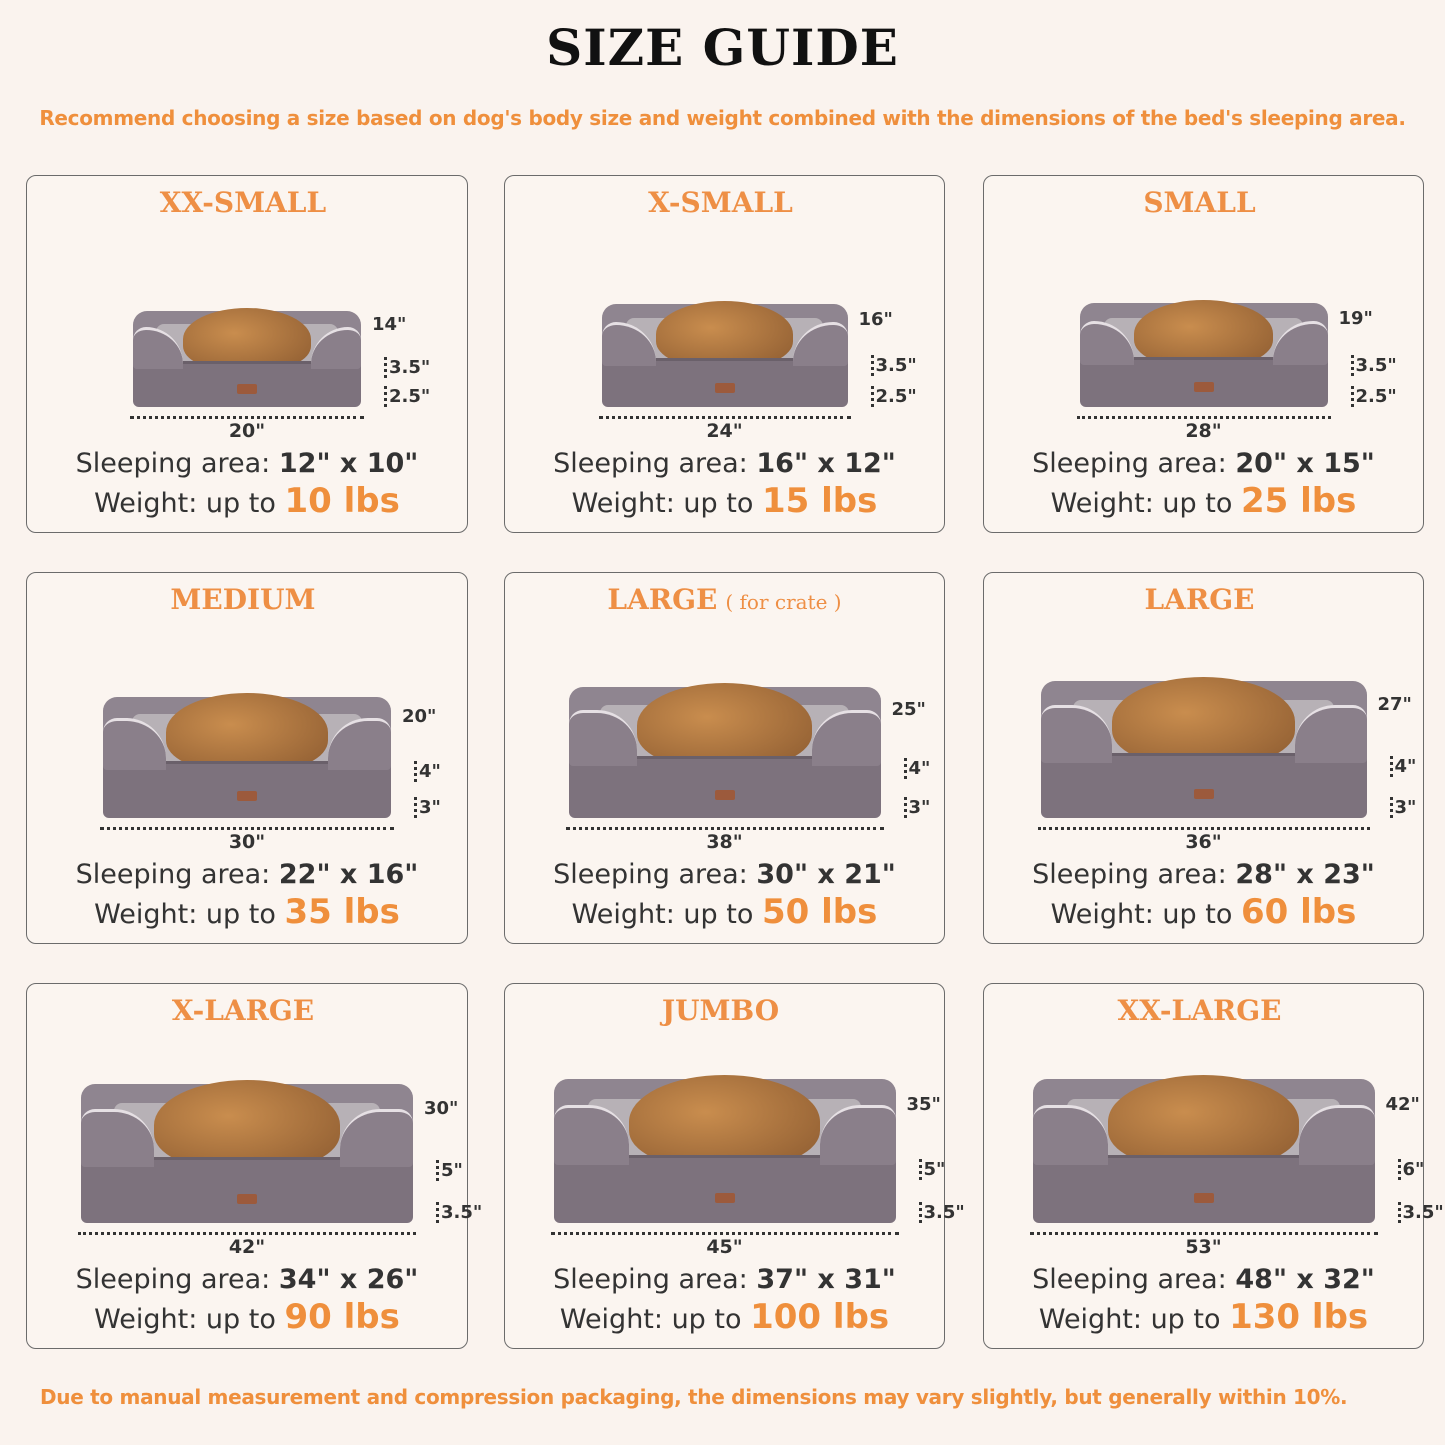 This screenshot has height=1445, width=1445. I want to click on length-label: 28", so click(1203, 431).